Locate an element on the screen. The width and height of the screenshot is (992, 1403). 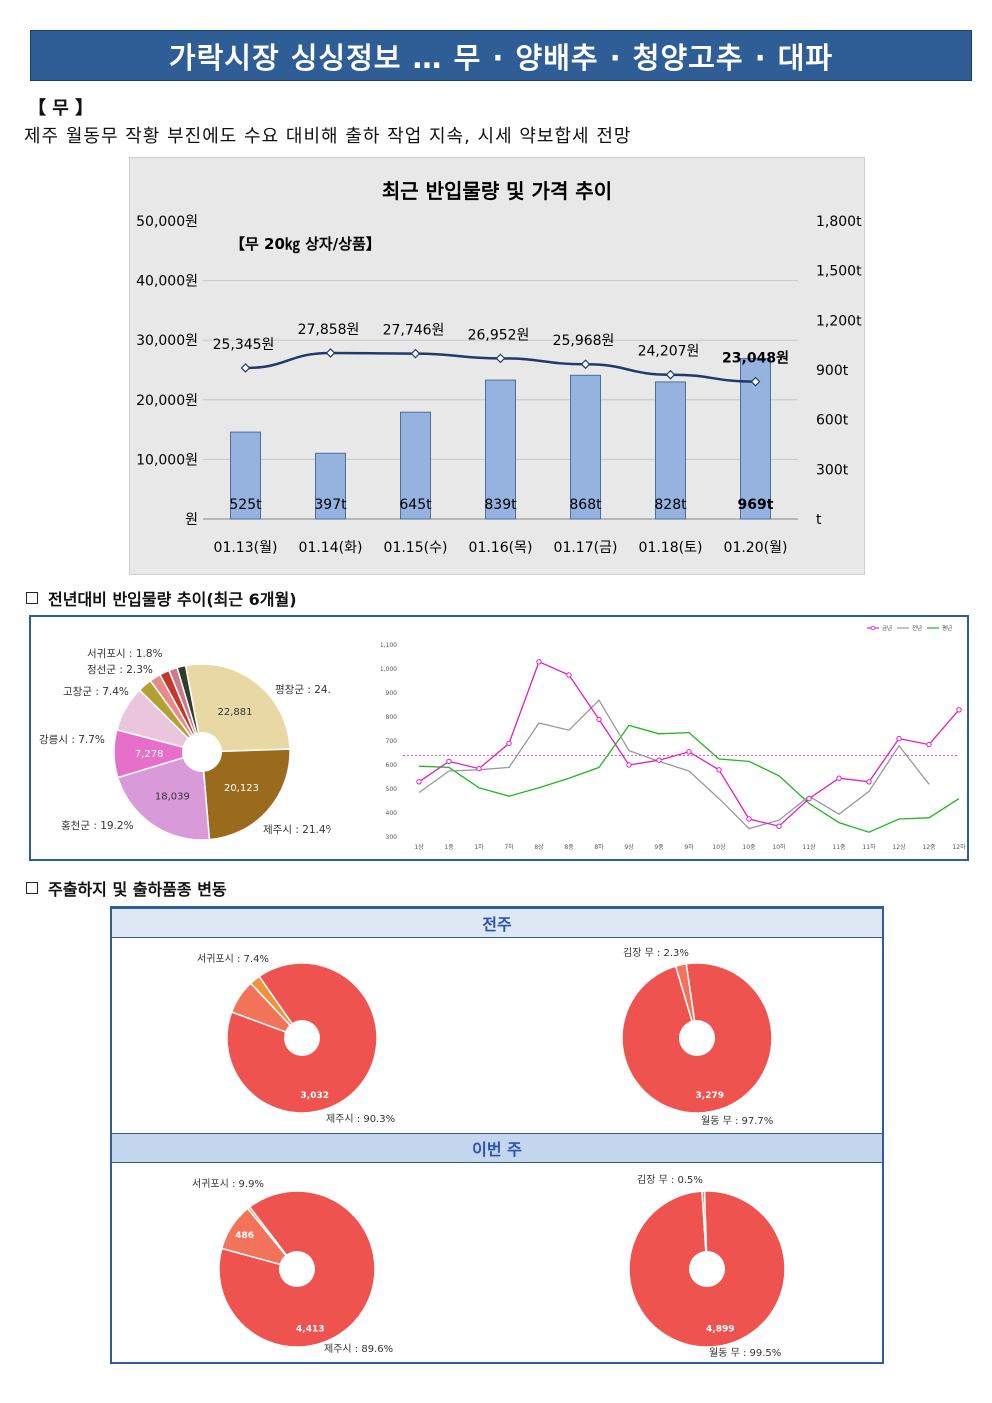
banner-title: 가락시장 싱싱정보 … 무 · 양배추 · 청양고추 · 대파 is located at coordinates (501, 57).